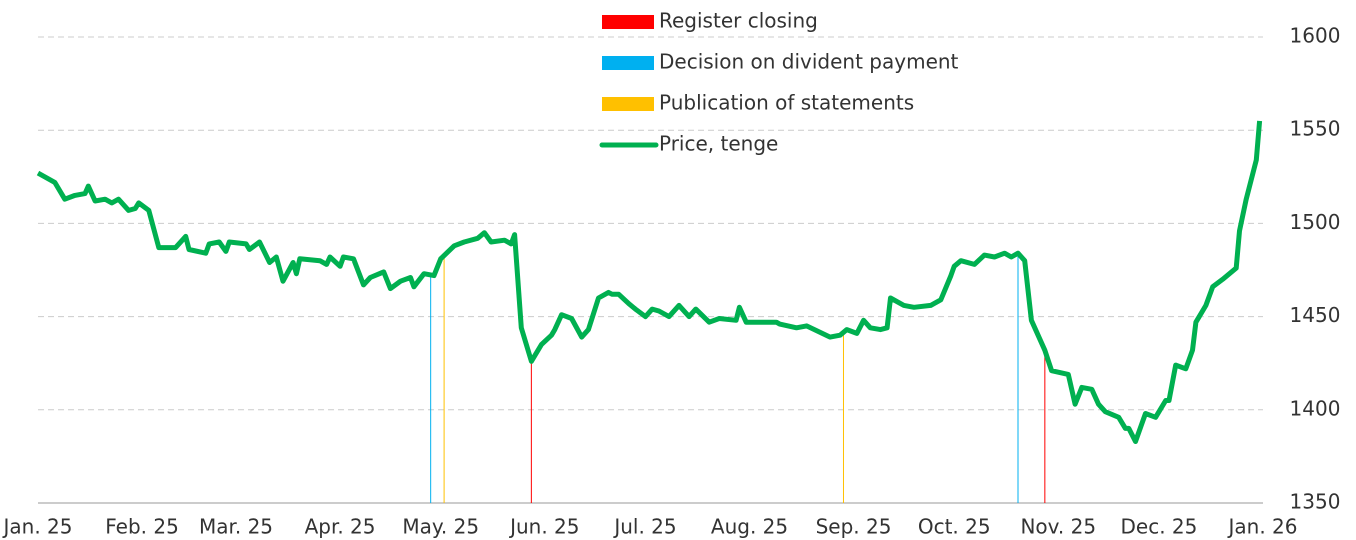 The image size is (1356, 540). What do you see at coordinates (1058, 527) in the screenshot?
I see `x-tick-label: Nov. 25` at bounding box center [1058, 527].